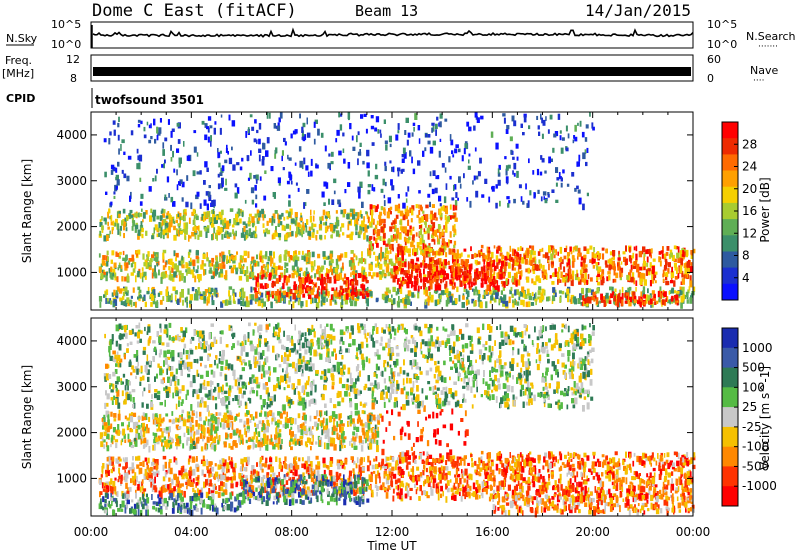 This screenshot has width=800, height=554. Describe the element at coordinates (392, 36) in the screenshot. I see `nsky-trace` at that location.